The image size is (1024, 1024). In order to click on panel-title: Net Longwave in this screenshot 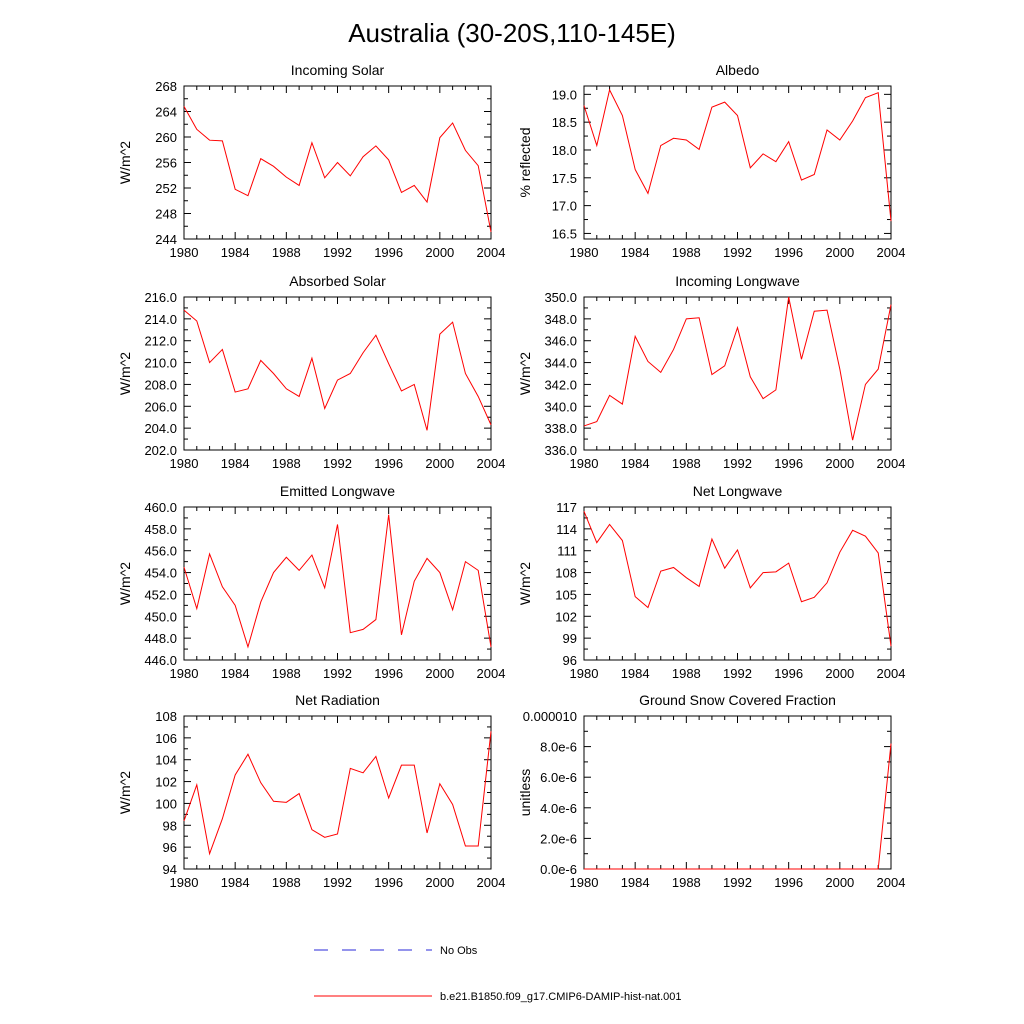, I will do `click(738, 491)`.